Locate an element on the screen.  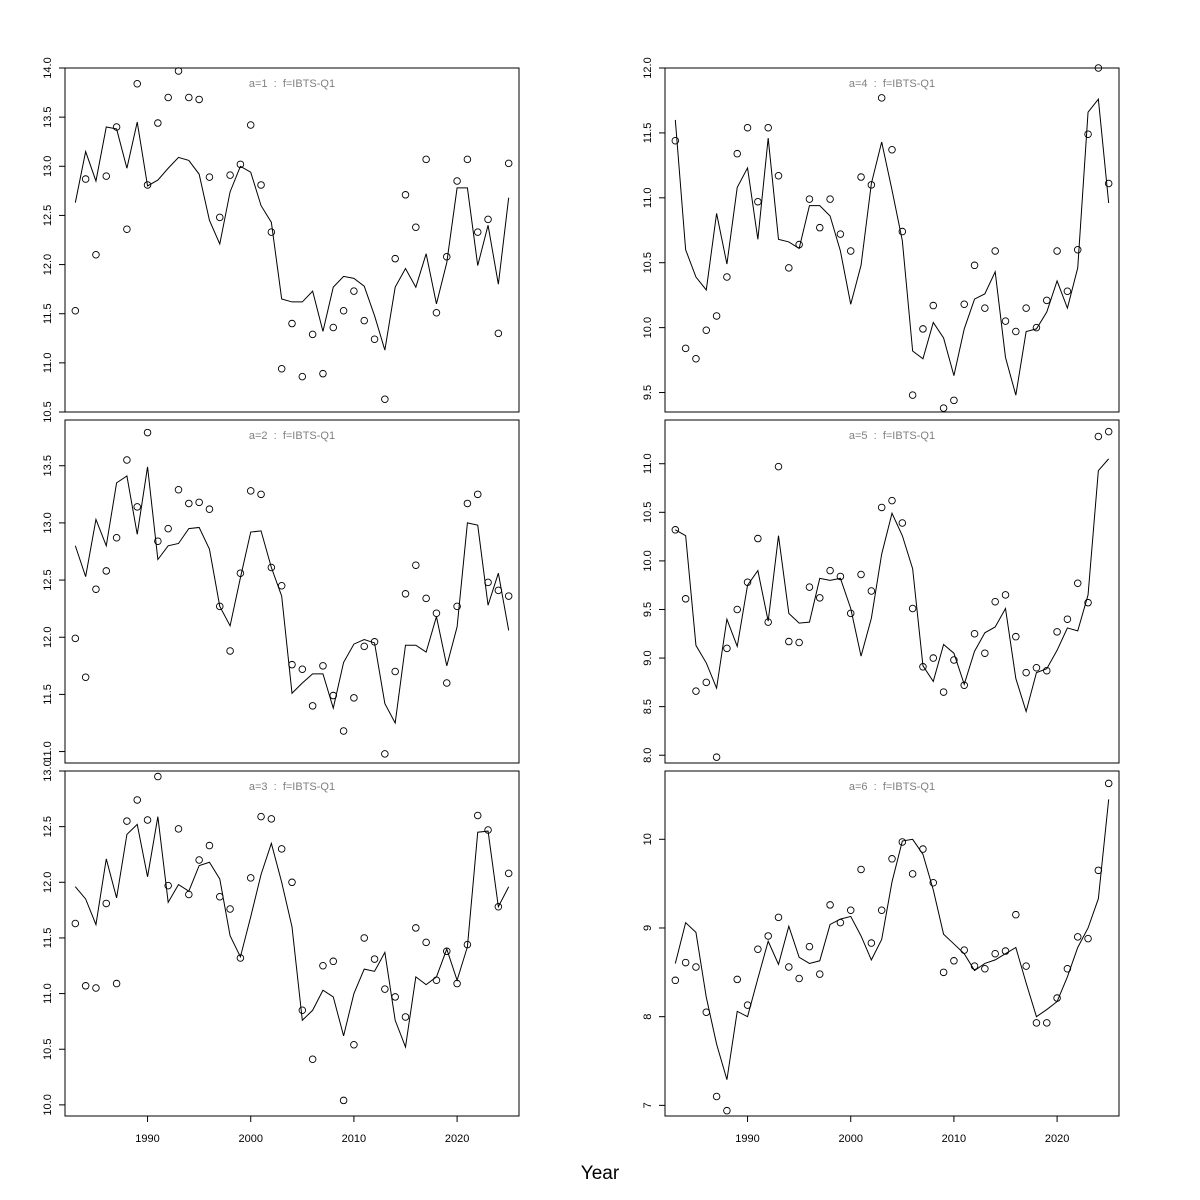
y-tick-label: 8.5 is located at coordinates (648, 706).